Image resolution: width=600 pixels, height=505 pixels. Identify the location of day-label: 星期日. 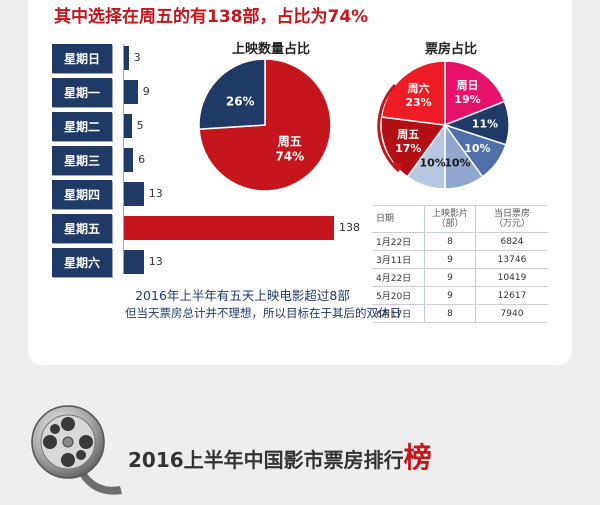
(82, 58).